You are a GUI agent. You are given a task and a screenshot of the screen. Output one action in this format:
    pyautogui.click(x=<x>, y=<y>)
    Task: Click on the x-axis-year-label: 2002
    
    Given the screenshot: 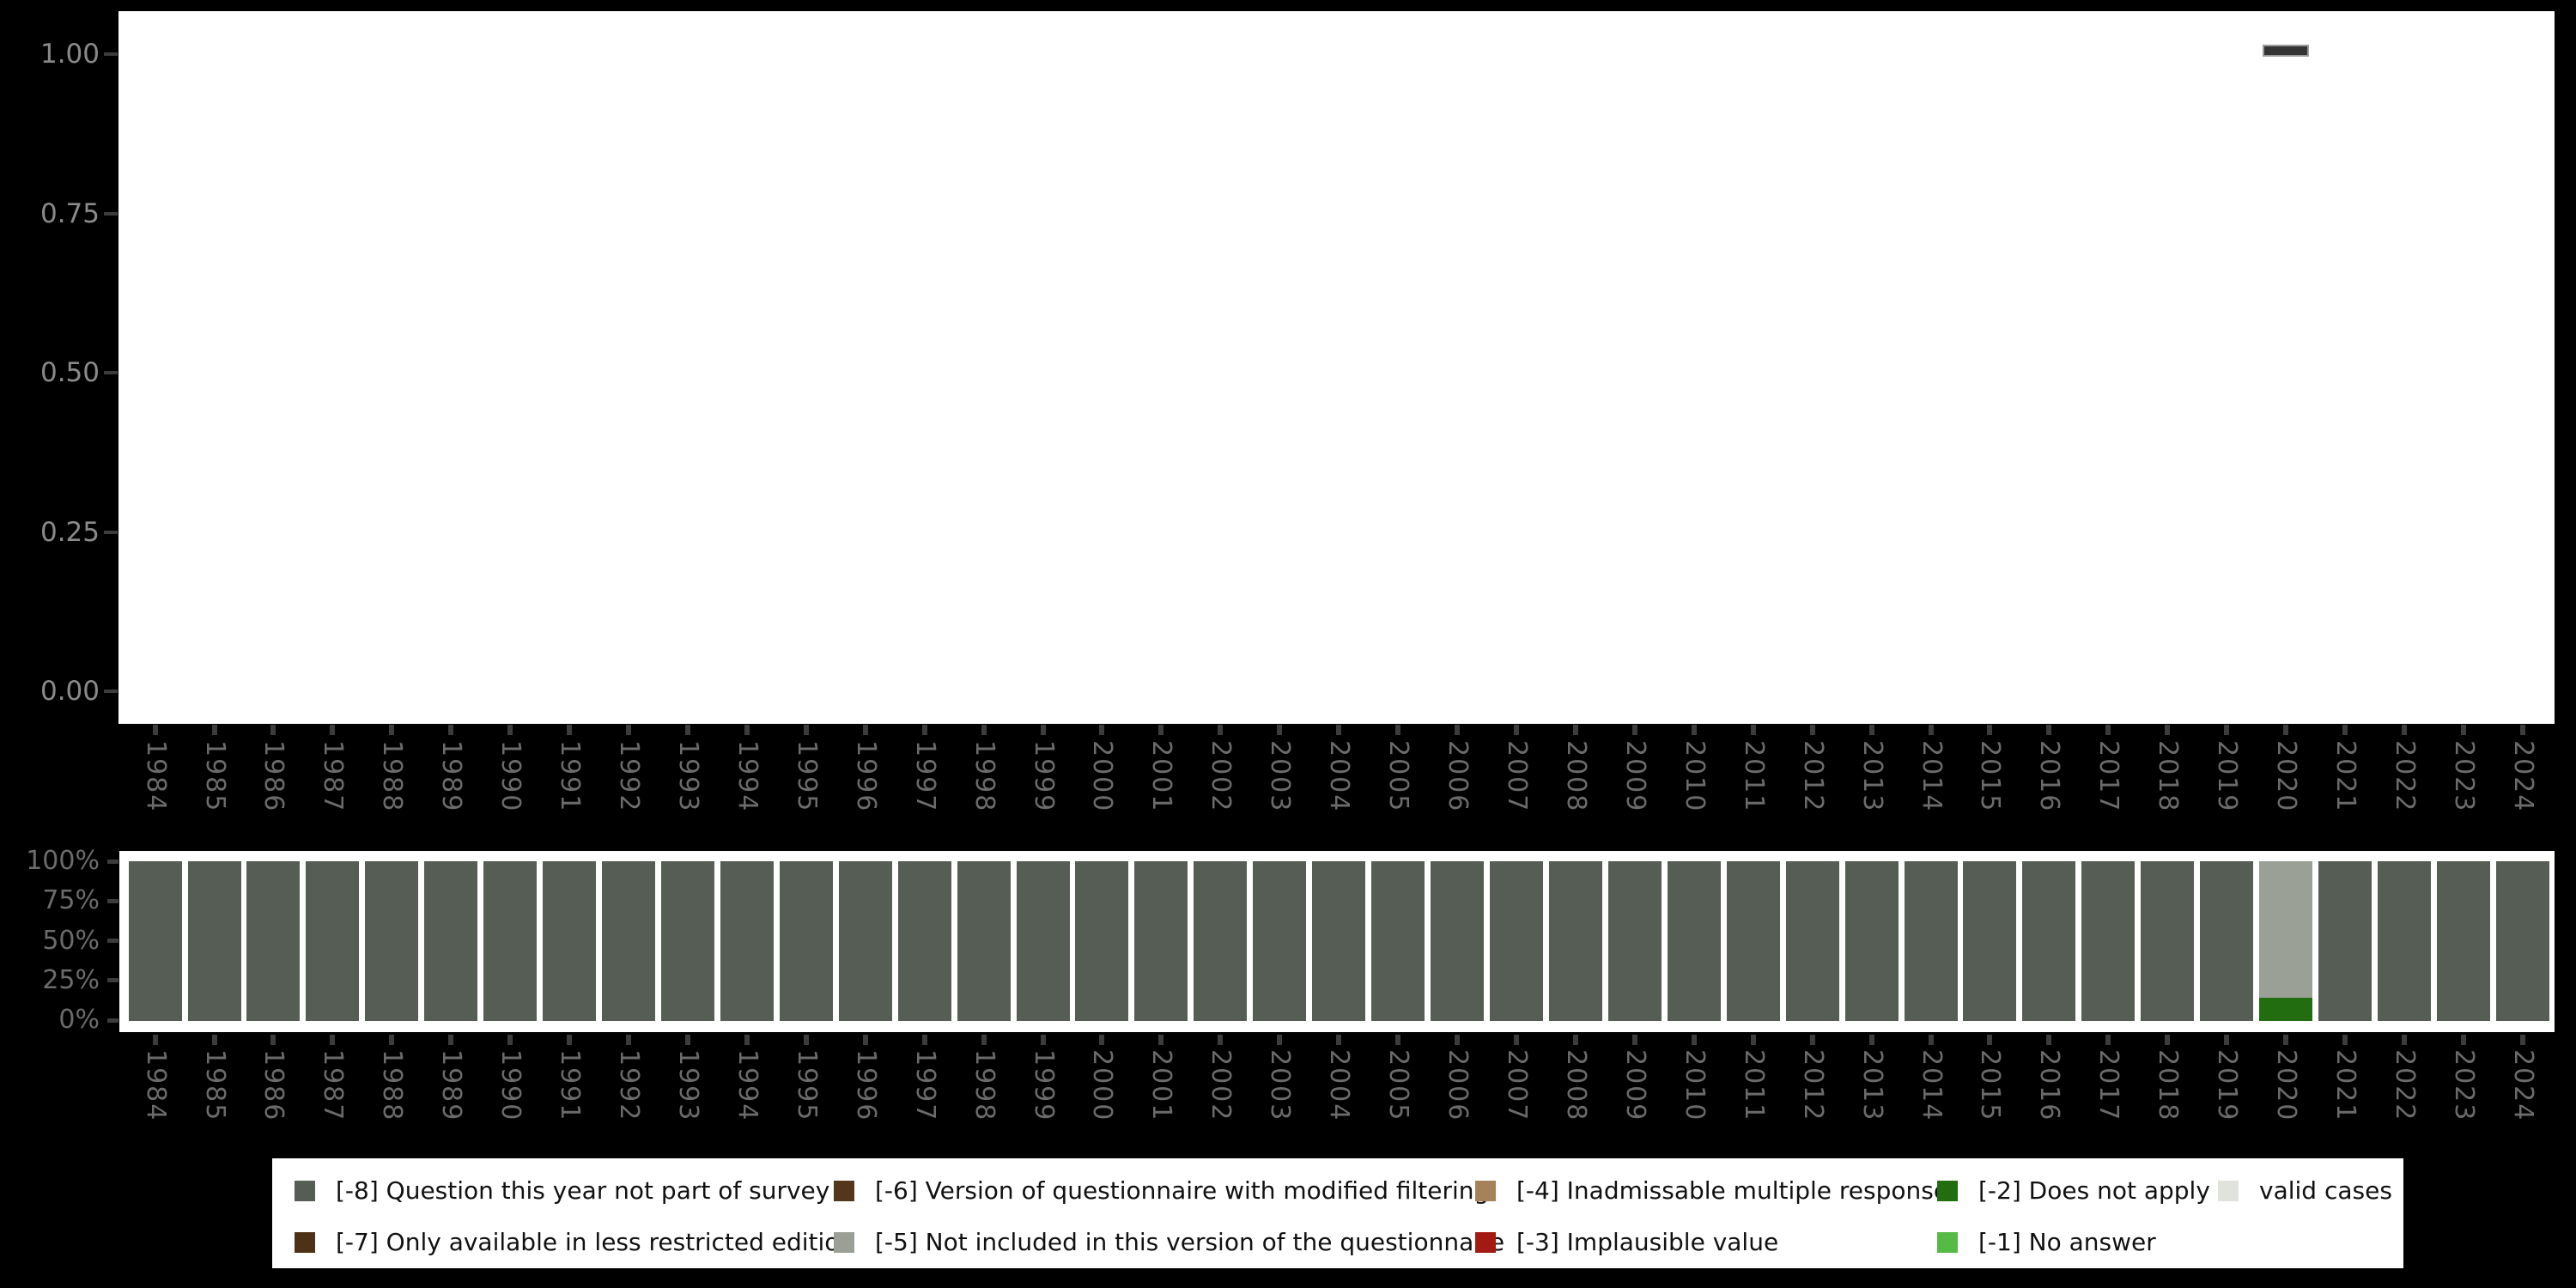 What is the action you would take?
    pyautogui.click(x=1221, y=777)
    